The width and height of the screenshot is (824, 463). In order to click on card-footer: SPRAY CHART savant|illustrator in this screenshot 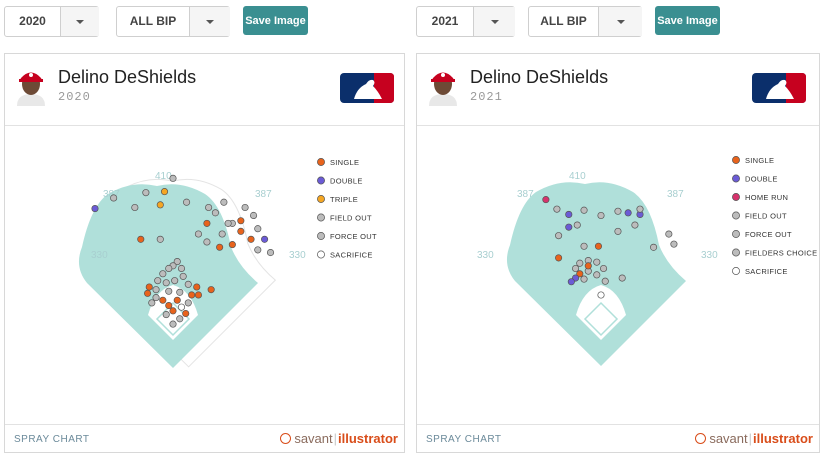, I will do `click(618, 438)`.